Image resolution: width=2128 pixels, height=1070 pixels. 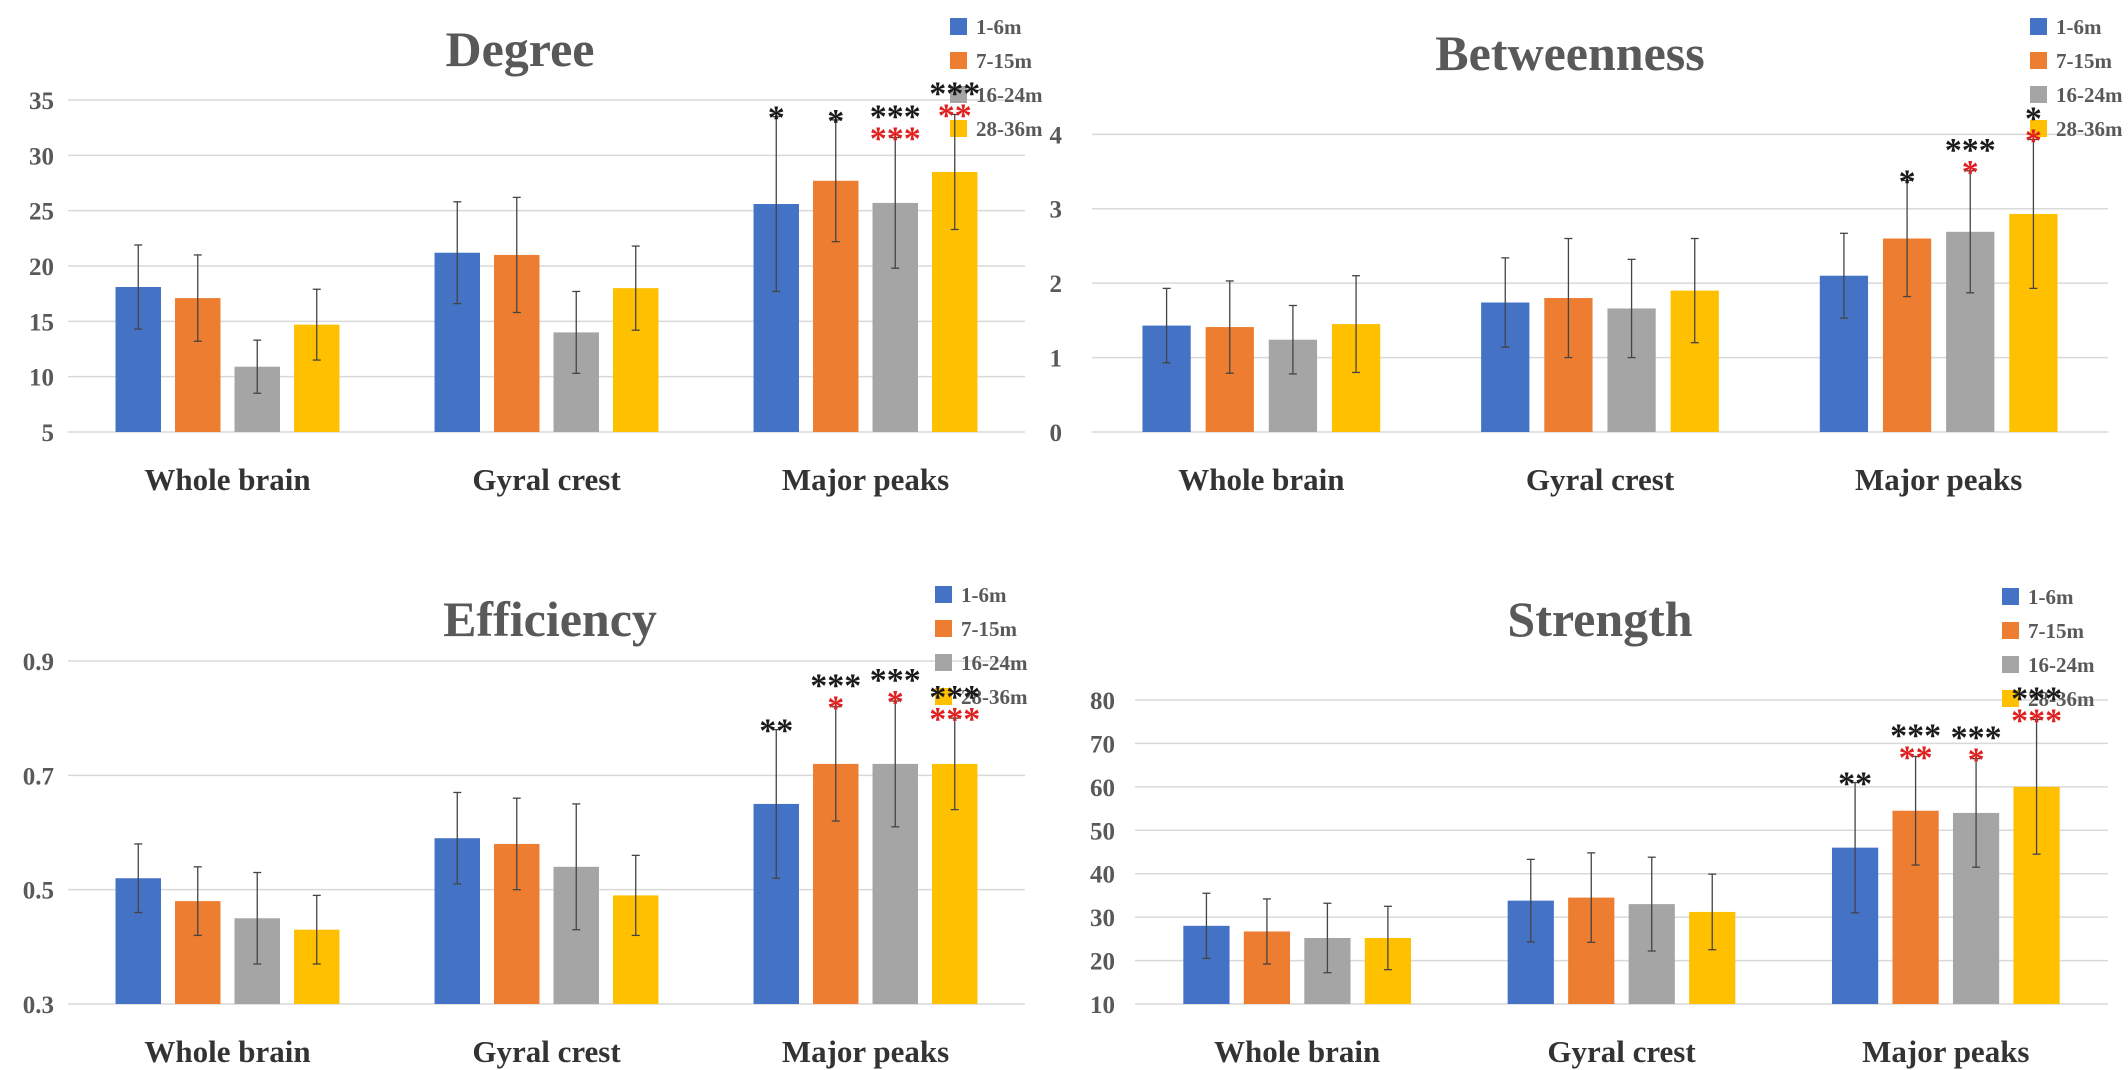 What do you see at coordinates (1102, 701) in the screenshot?
I see `y-tick-label: 80` at bounding box center [1102, 701].